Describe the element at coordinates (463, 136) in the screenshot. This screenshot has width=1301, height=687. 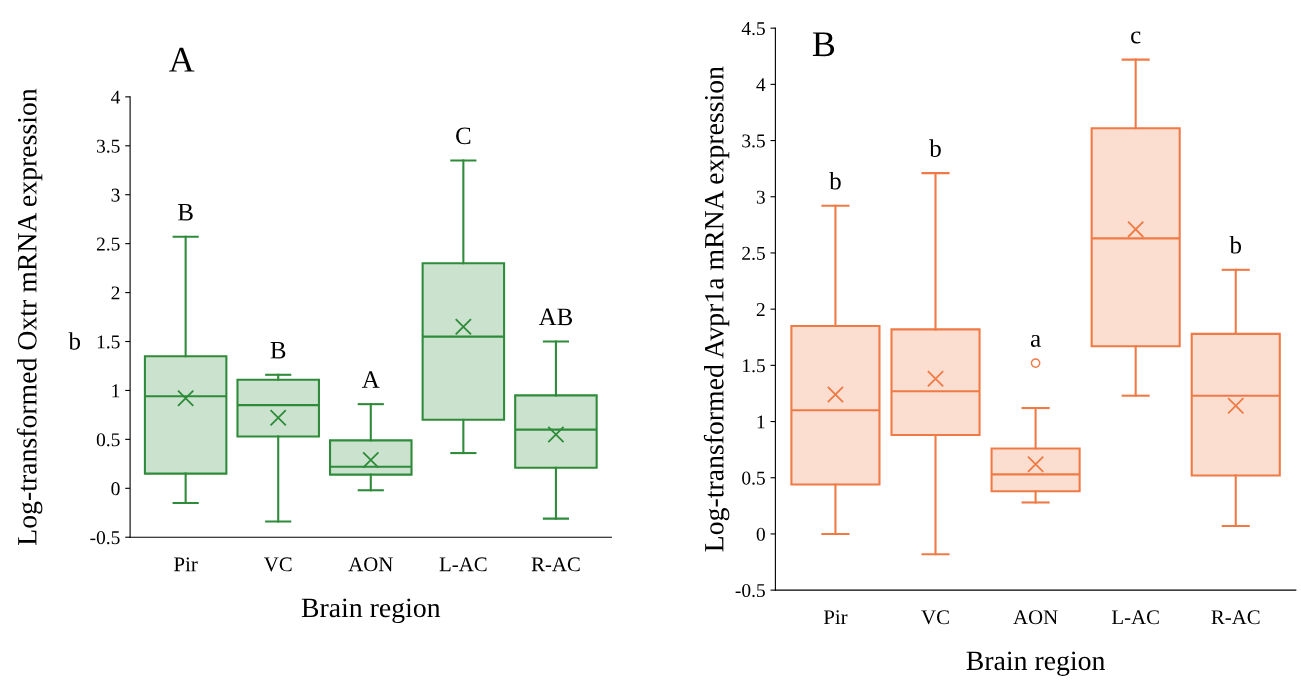
I see `annotation: C` at that location.